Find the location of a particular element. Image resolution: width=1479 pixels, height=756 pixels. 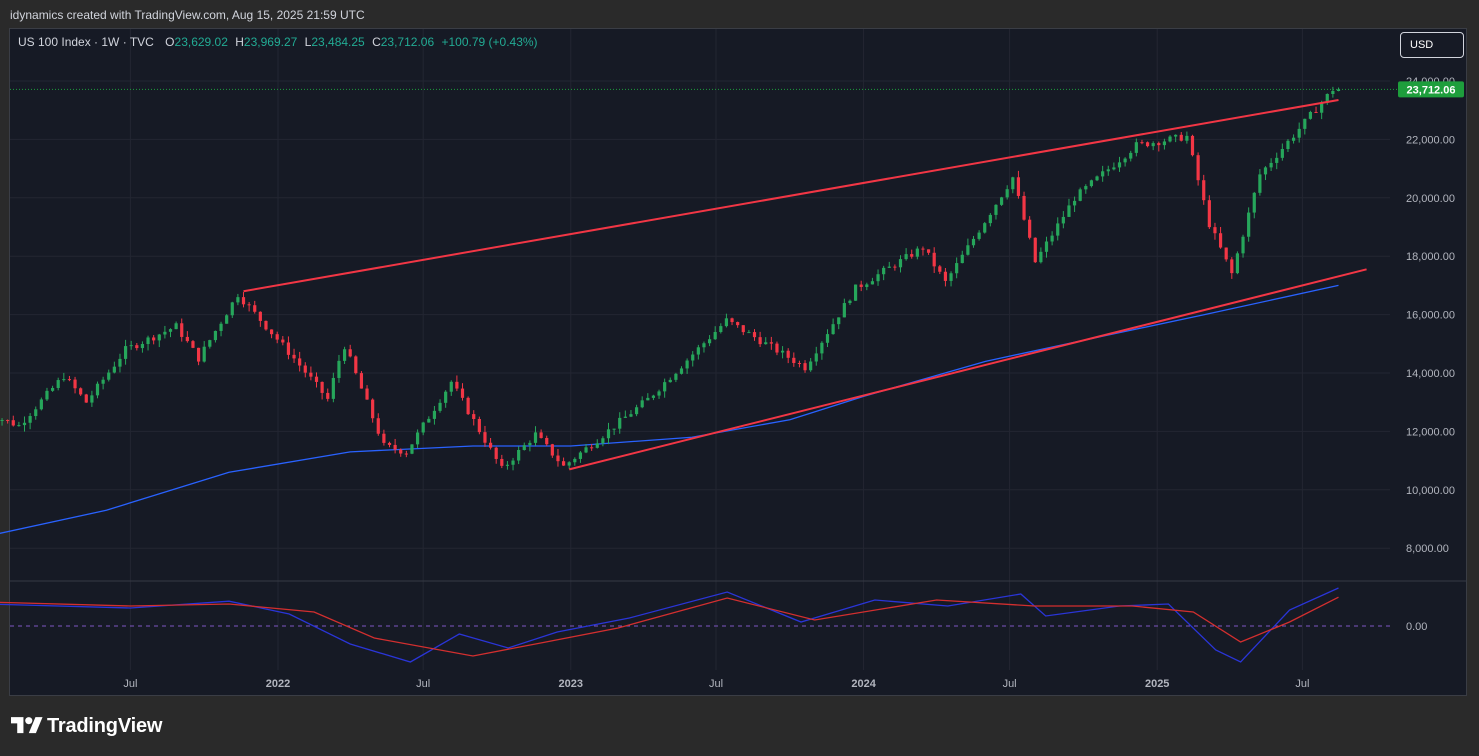

y-tick-label: 18,000.00 is located at coordinates (1430, 257).